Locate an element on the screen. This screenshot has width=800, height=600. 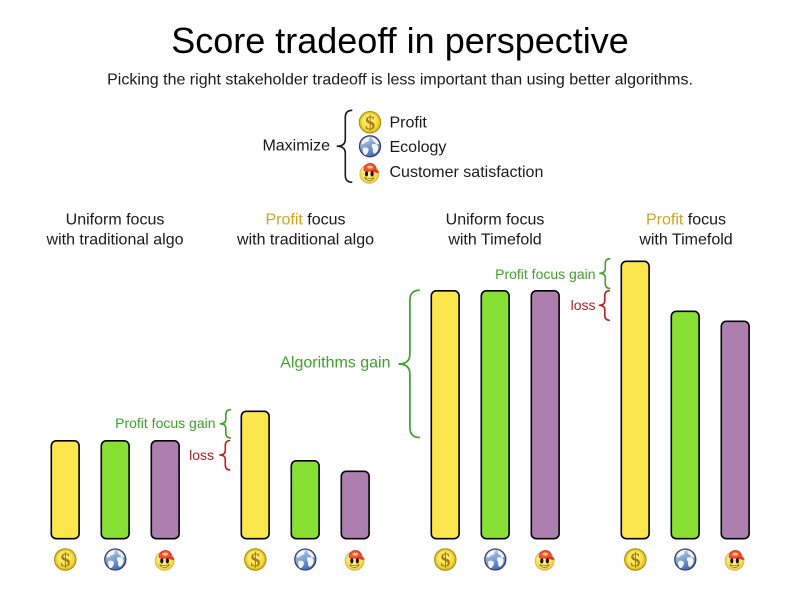
svg-text: Algorithms gain is located at coordinates (335, 363).